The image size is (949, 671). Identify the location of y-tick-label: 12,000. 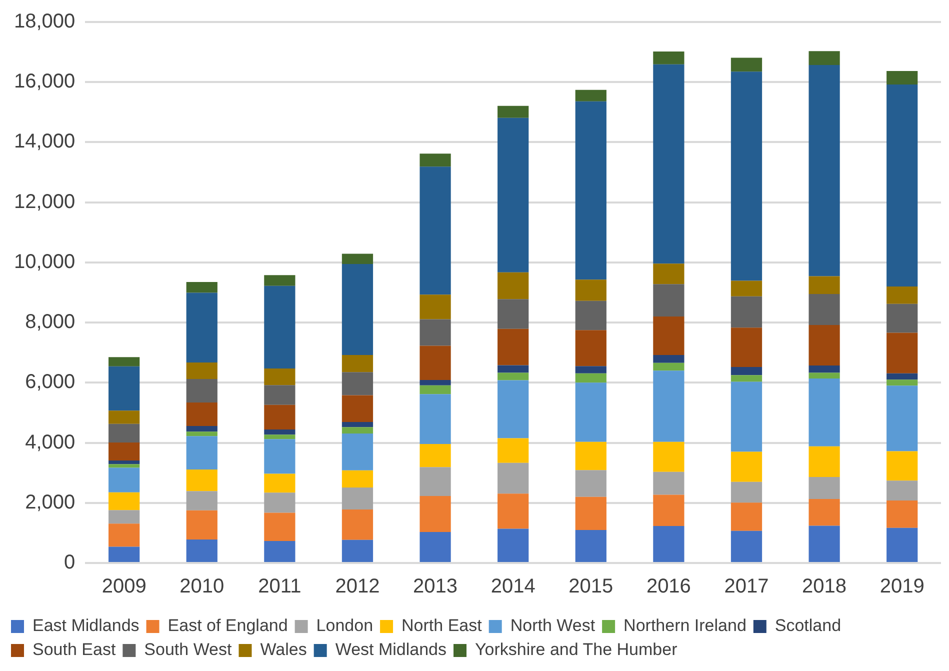
(45, 201).